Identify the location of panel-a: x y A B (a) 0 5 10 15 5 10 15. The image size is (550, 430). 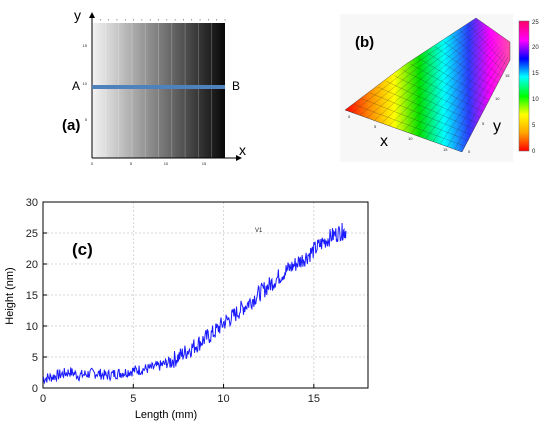
(154, 86).